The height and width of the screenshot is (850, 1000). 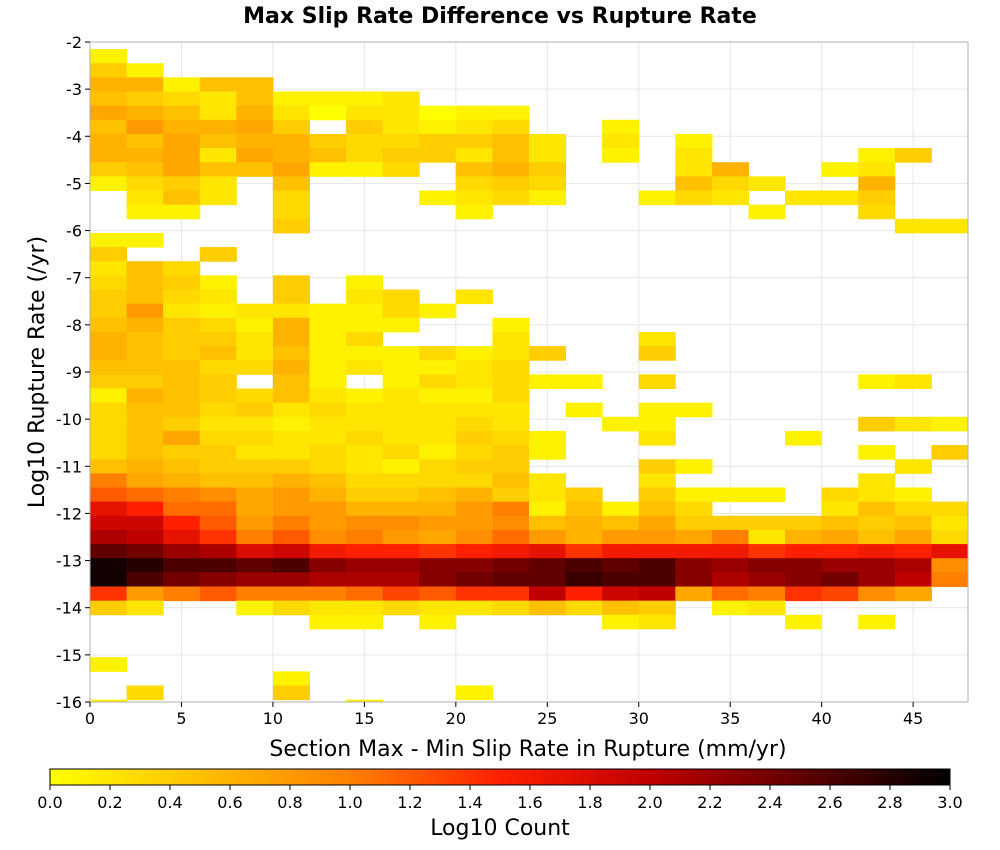 What do you see at coordinates (69, 655) in the screenshot?
I see `y-tick-label: -15` at bounding box center [69, 655].